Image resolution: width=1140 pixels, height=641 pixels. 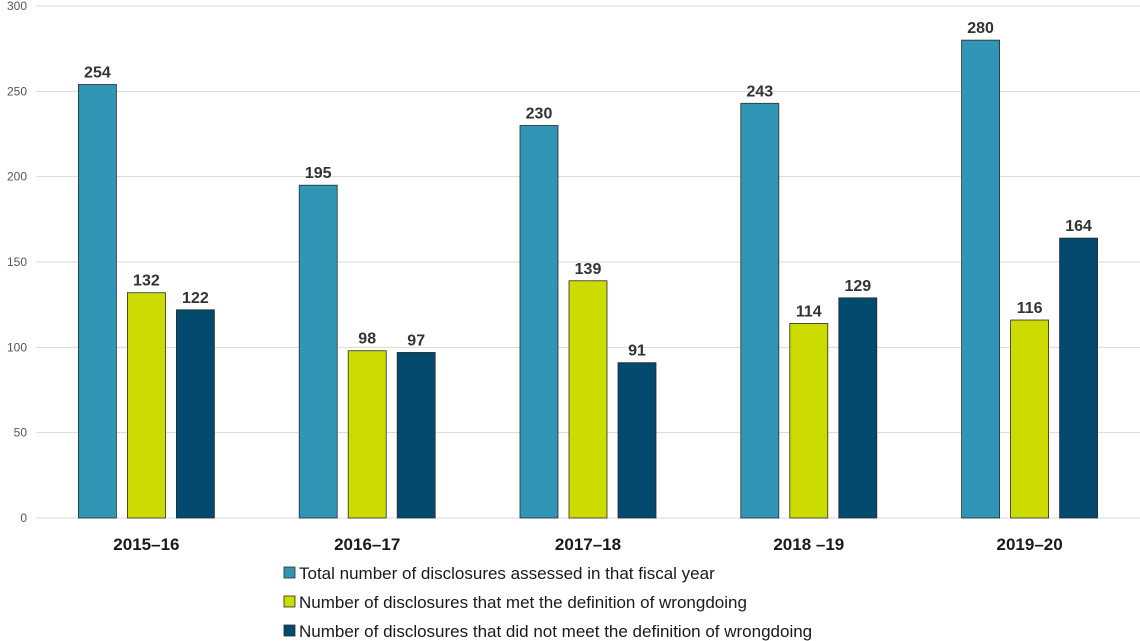 I want to click on y-tick-label: 50, so click(x=21, y=433).